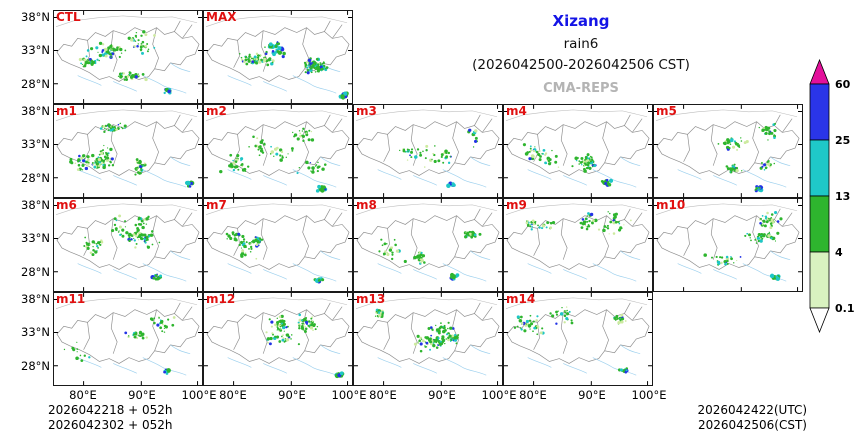  I want to click on map-panel-m13: m13, so click(428, 339).